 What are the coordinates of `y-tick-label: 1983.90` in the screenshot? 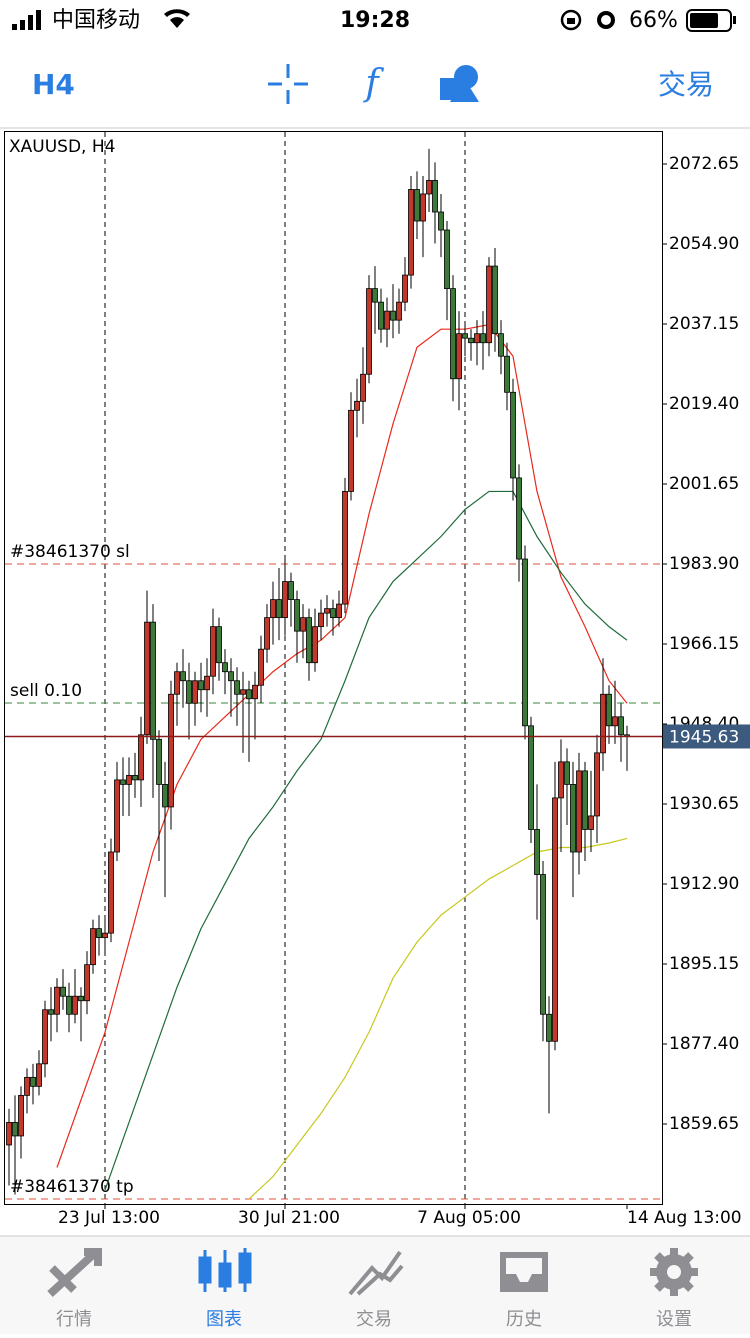 It's located at (704, 564).